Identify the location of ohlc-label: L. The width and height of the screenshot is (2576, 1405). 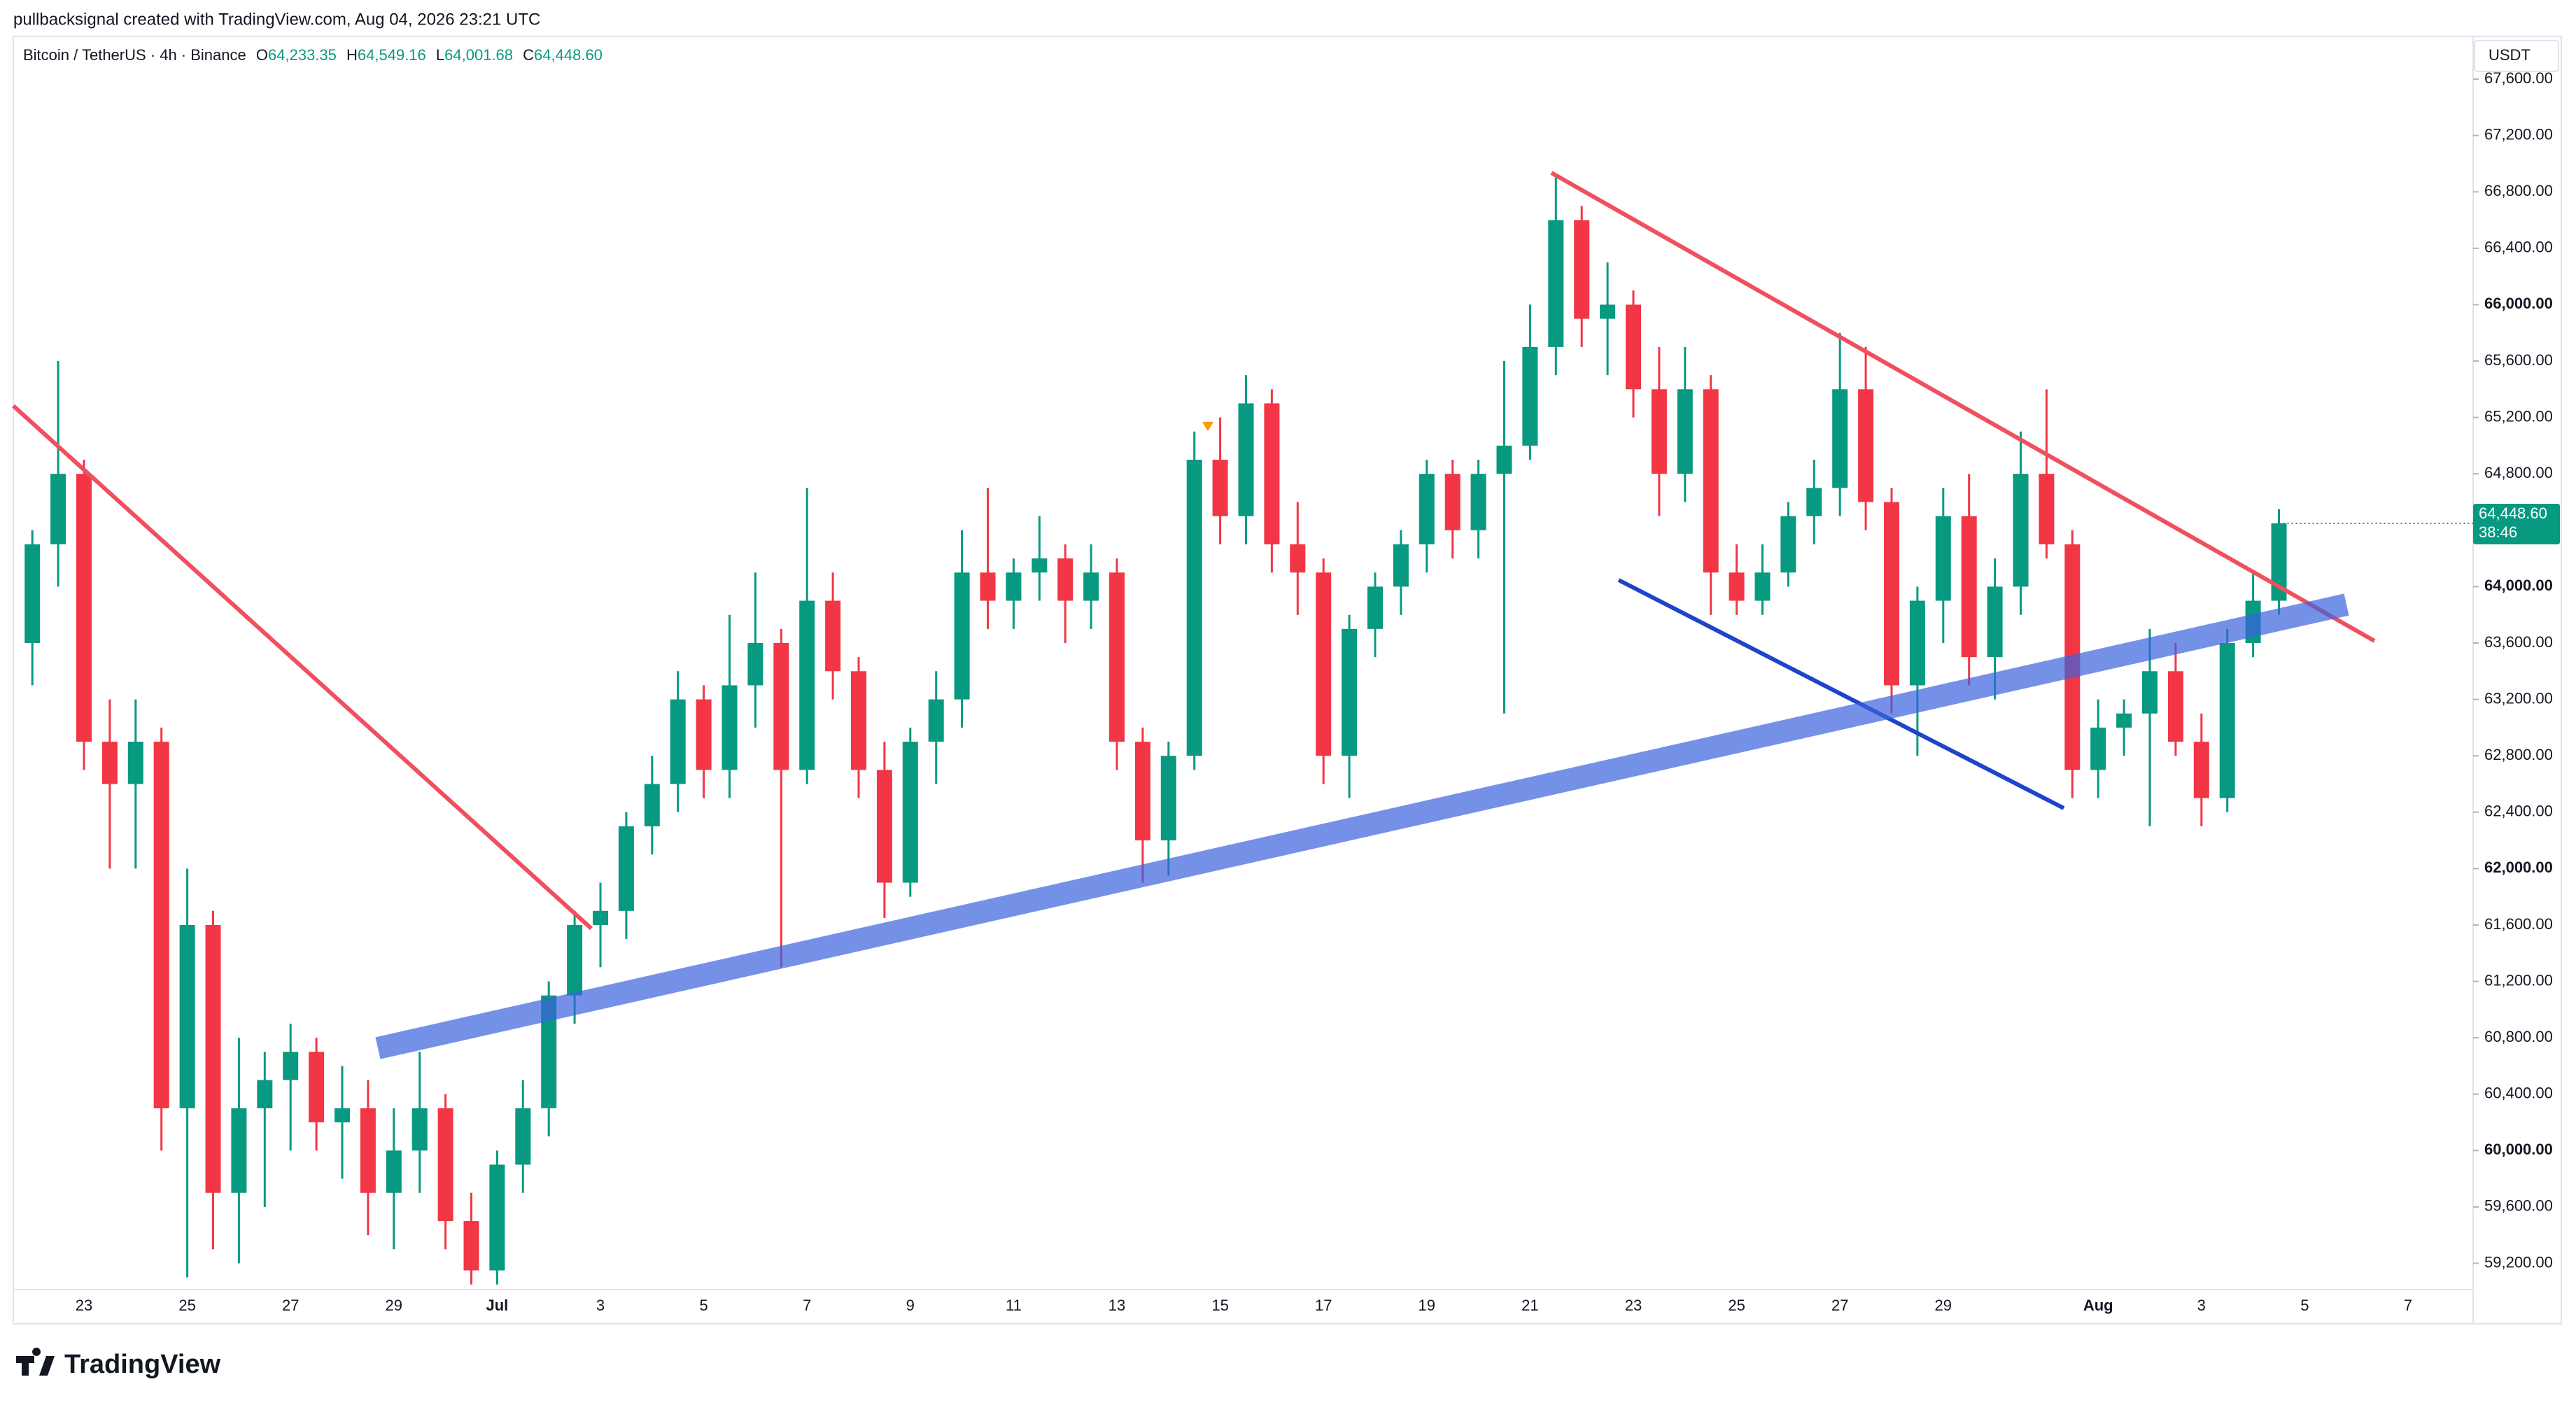
(440, 55).